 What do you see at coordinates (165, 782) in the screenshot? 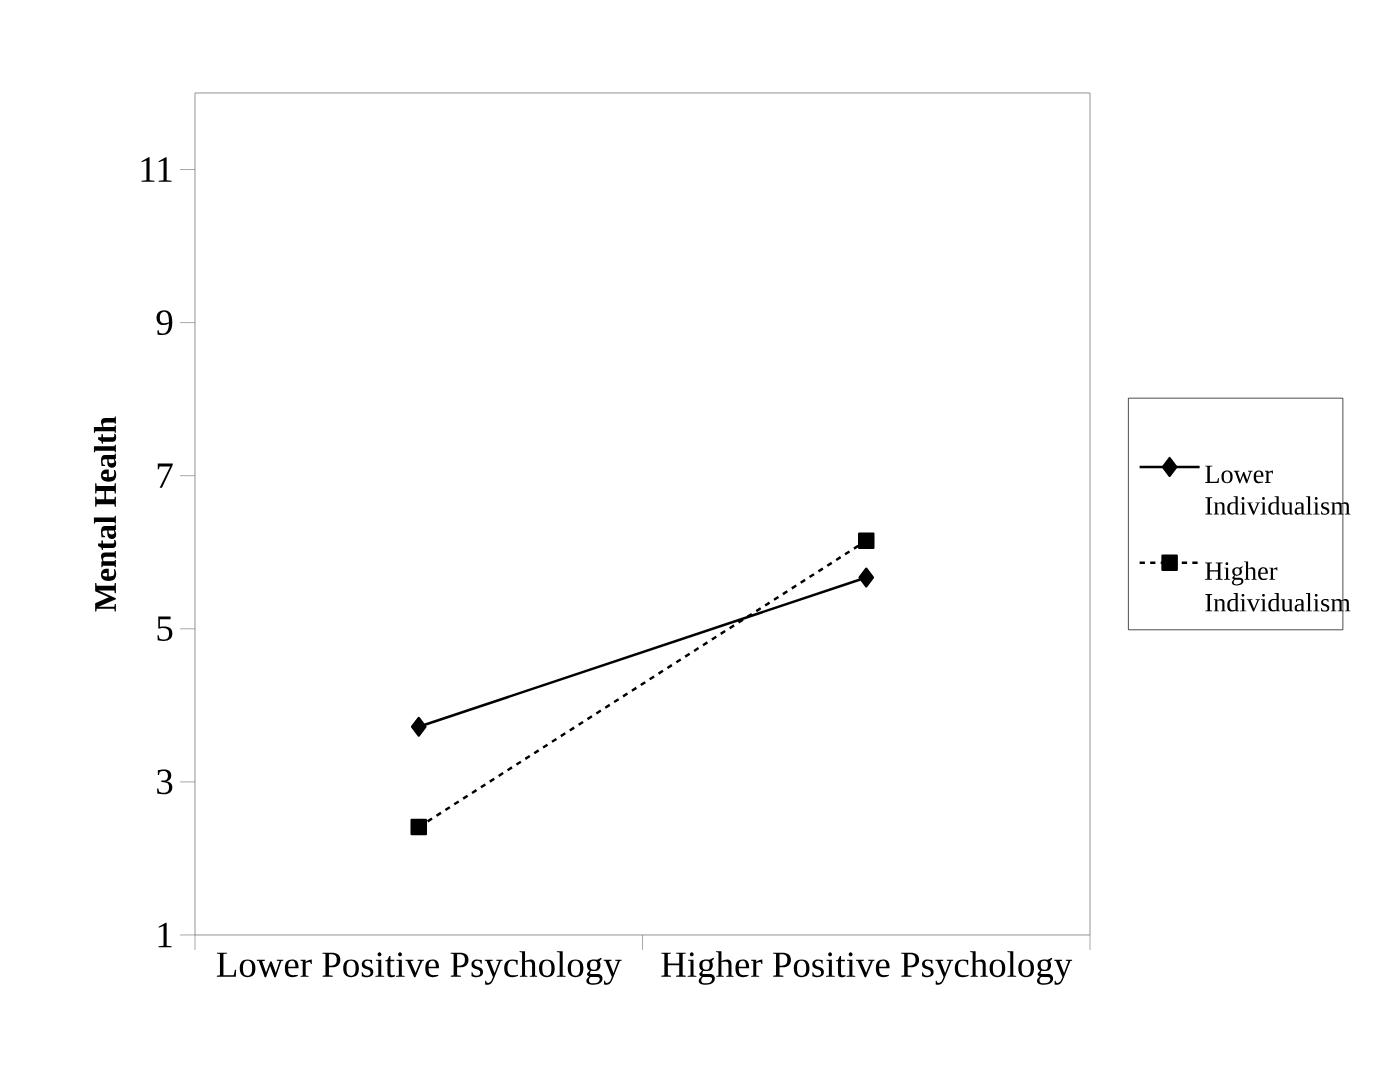
I see `y-tick-label: 3` at bounding box center [165, 782].